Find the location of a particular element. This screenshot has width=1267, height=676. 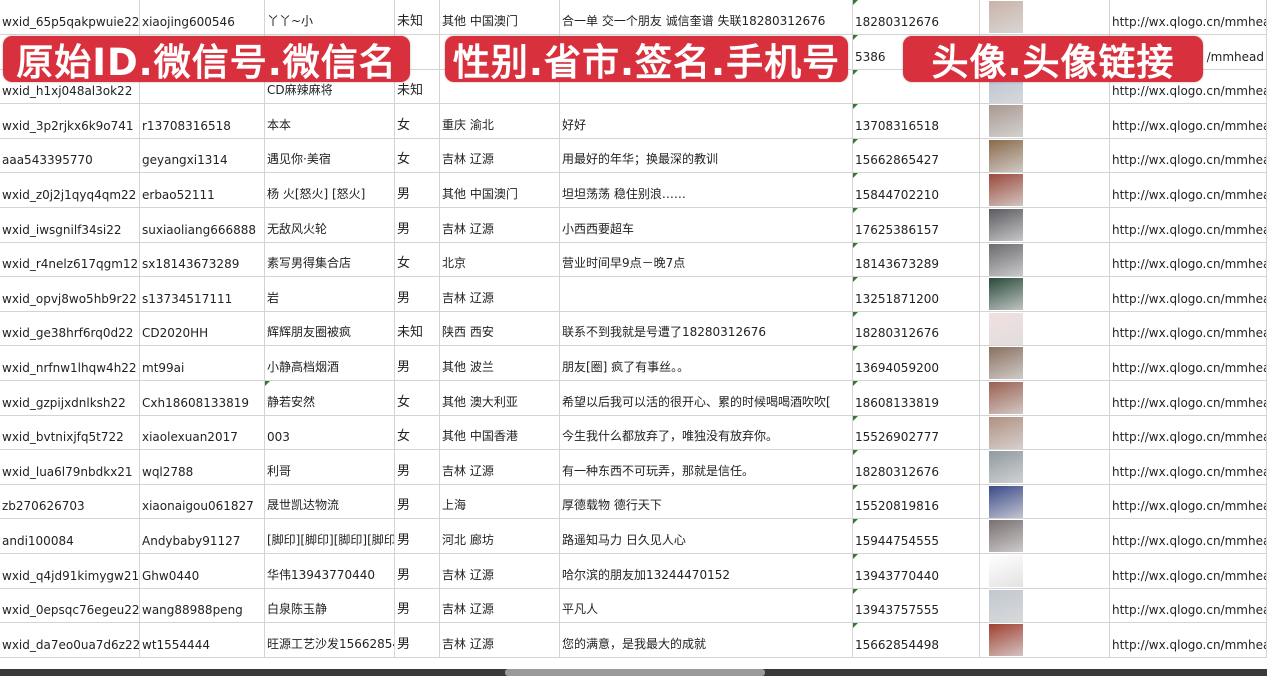

wechat-name-cell: 辉辉朋友圈被疯 is located at coordinates (330, 328).